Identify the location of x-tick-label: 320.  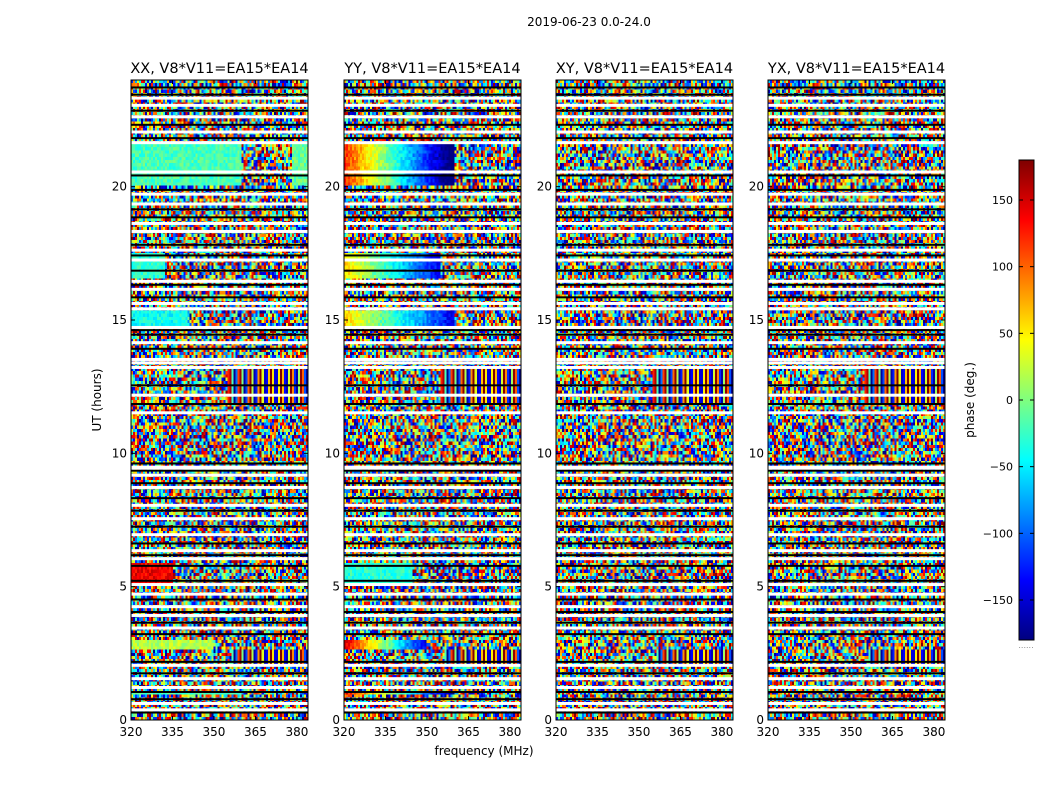
(556, 732).